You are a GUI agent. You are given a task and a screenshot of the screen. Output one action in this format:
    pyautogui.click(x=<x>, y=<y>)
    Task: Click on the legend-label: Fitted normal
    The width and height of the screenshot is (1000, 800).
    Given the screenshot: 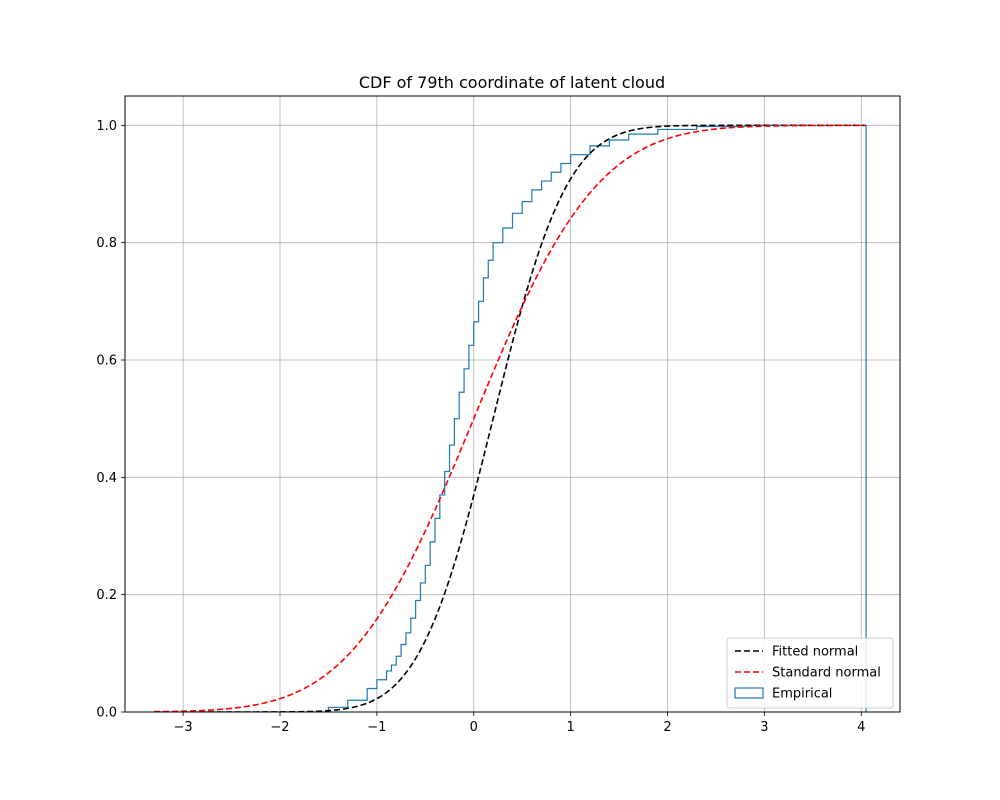 What is the action you would take?
    pyautogui.click(x=815, y=652)
    